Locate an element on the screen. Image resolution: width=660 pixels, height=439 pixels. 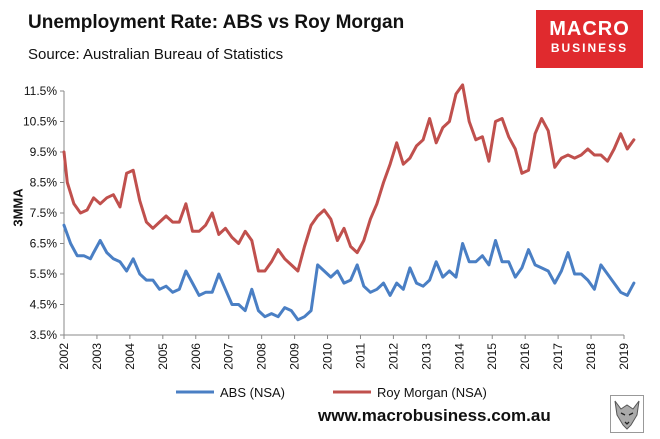
y-tick-label: 7.5% is located at coordinates (44, 213).